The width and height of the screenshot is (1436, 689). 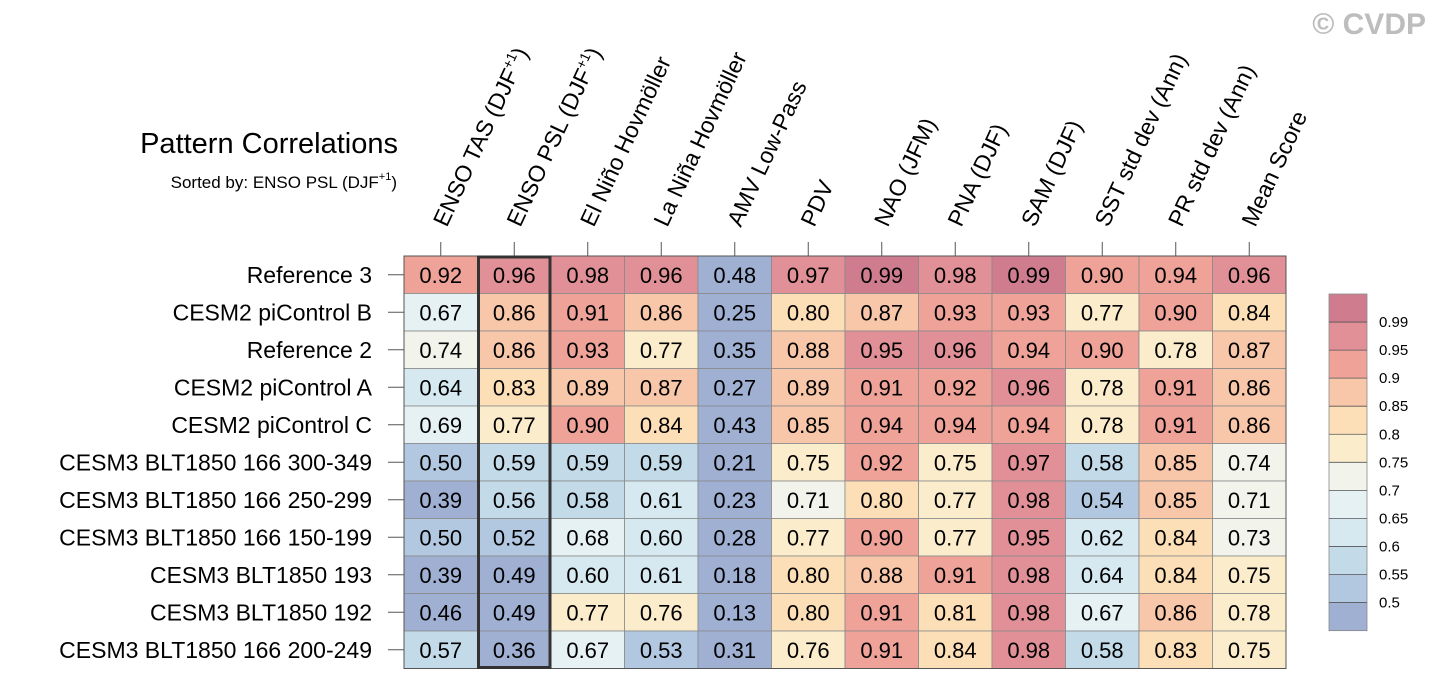 What do you see at coordinates (1028, 462) in the screenshot?
I see `cell-value-label: 0.97` at bounding box center [1028, 462].